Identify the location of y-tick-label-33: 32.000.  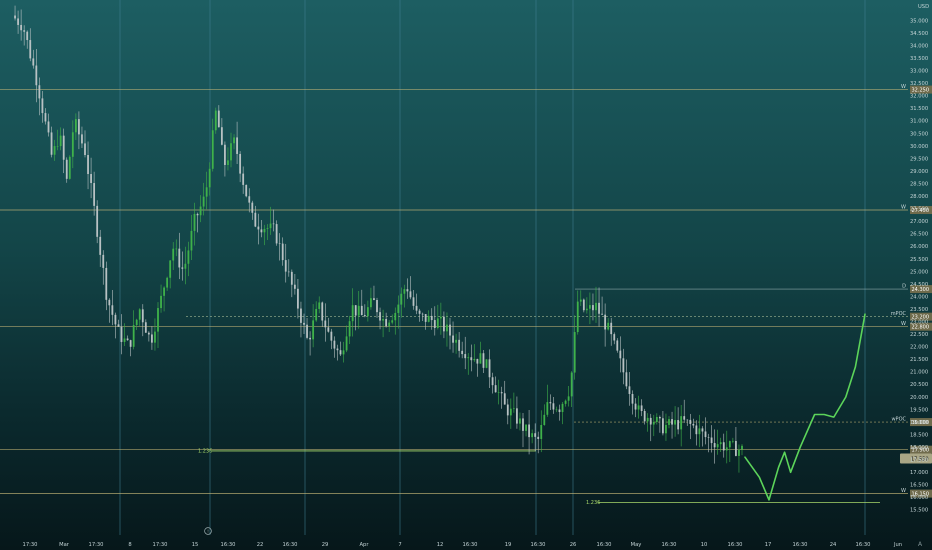
(919, 97).